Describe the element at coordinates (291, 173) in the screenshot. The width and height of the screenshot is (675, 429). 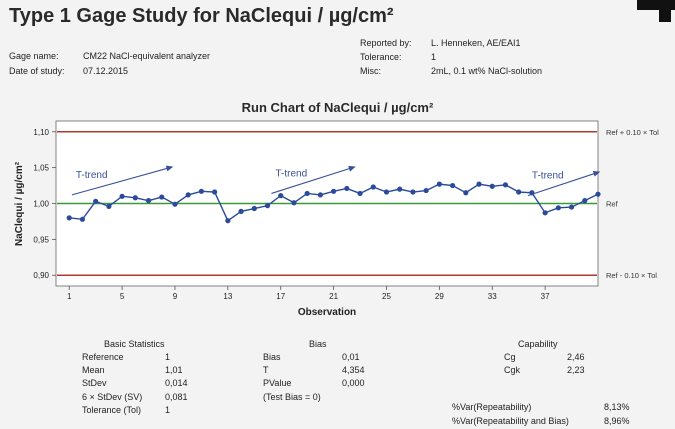
I see `trend-label-1: T-trend` at that location.